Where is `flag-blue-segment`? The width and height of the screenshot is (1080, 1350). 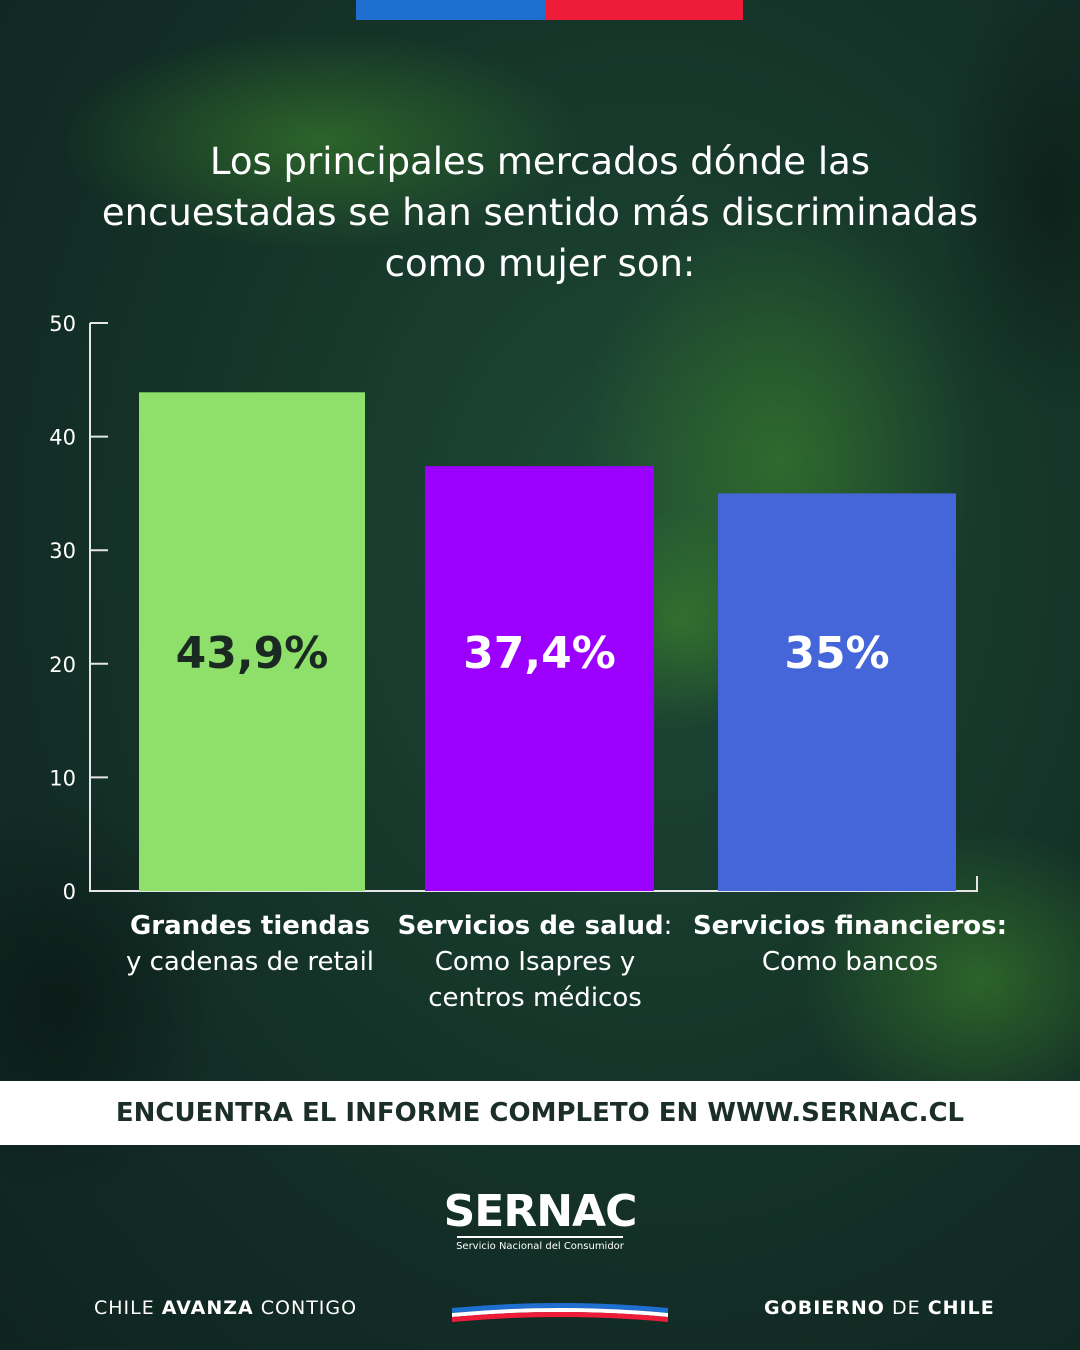
flag-blue-segment is located at coordinates (450, 10).